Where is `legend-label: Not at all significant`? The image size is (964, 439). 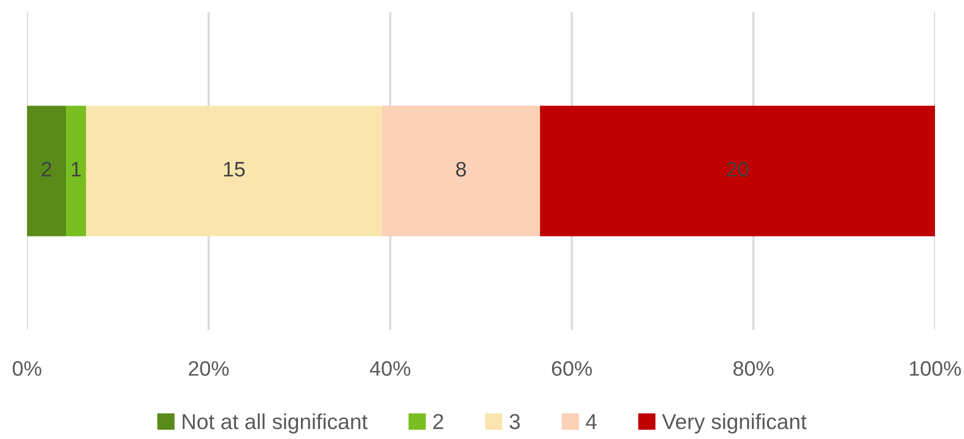 legend-label: Not at all significant is located at coordinates (275, 423).